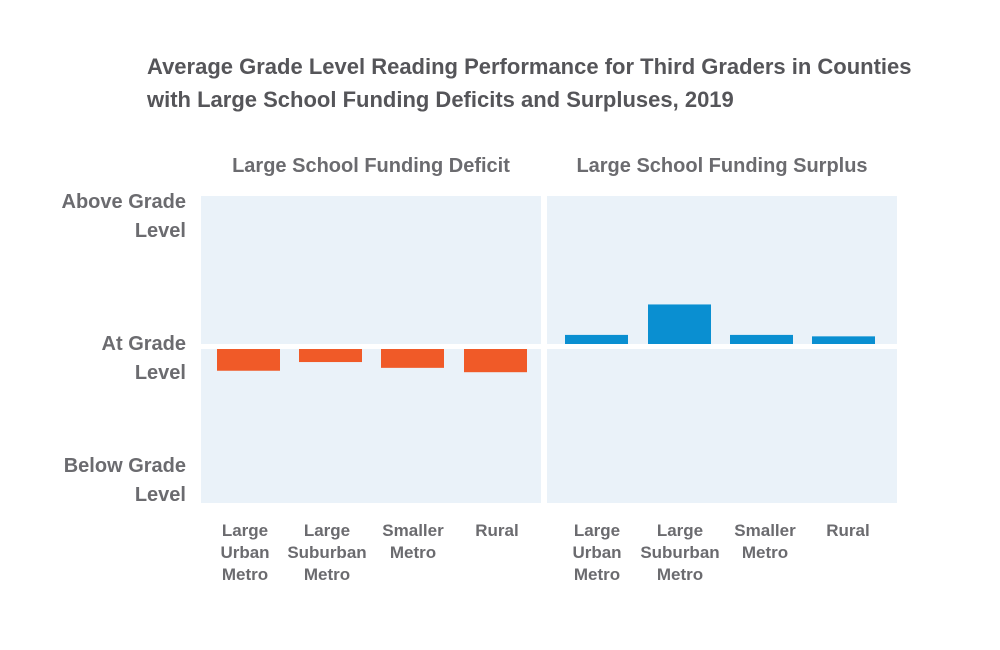 This screenshot has height=650, width=1000. I want to click on x-tick-label-deficit-1: Large Suburban Metro, so click(327, 553).